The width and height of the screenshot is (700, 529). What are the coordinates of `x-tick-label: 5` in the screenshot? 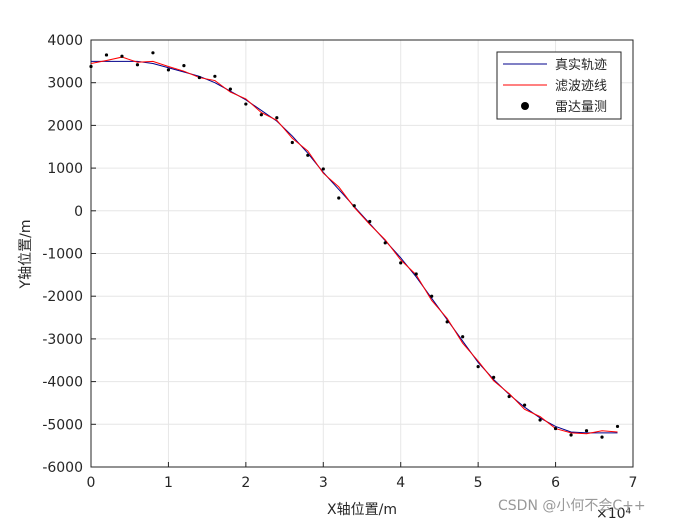 It's located at (478, 483).